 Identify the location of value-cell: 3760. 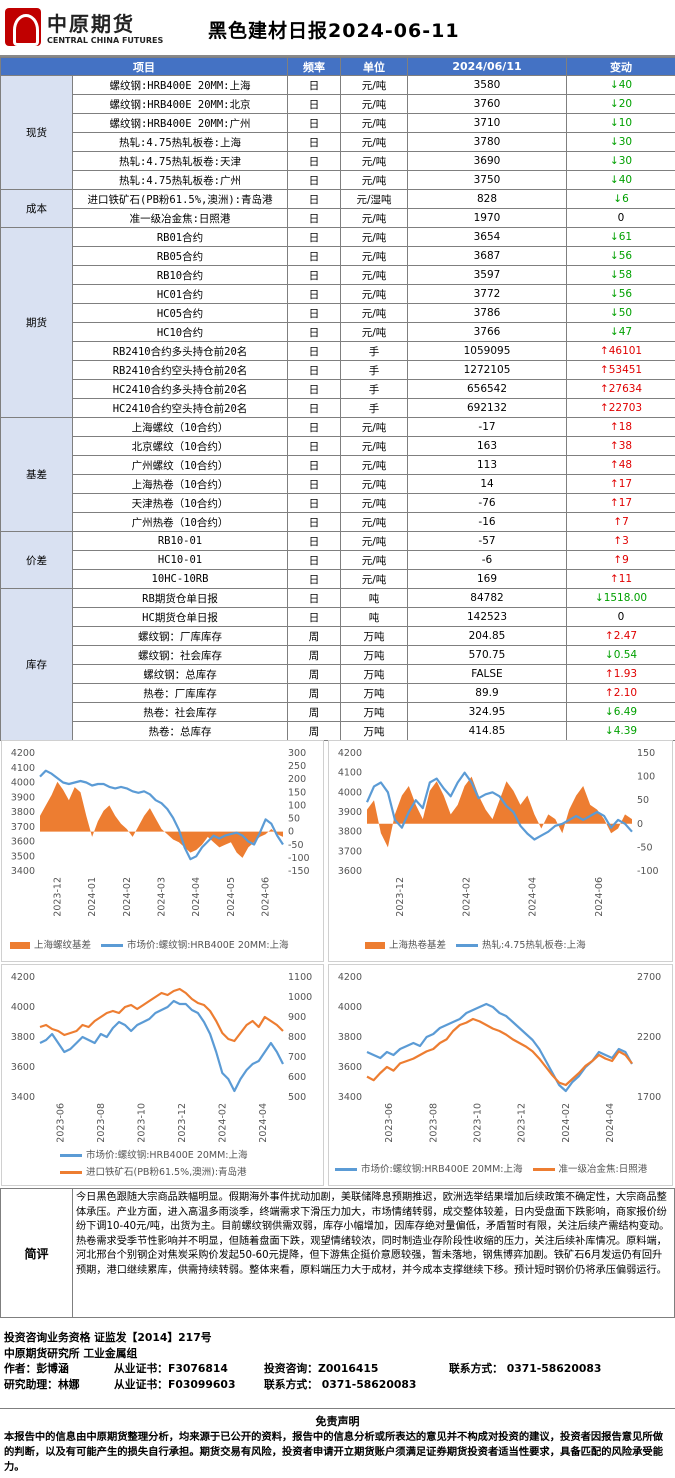
(487, 104).